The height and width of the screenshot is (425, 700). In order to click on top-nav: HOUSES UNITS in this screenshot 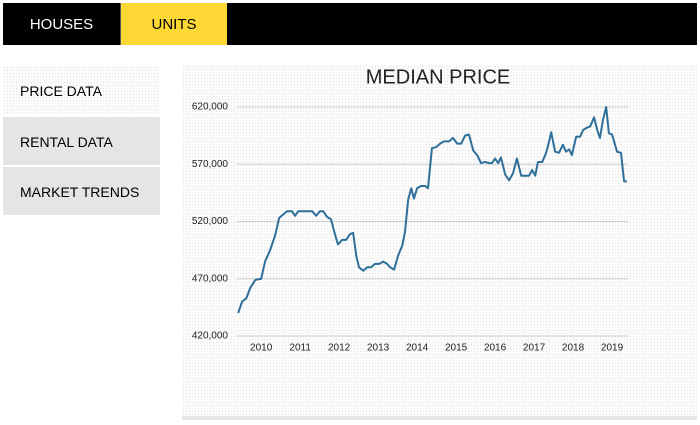, I will do `click(350, 24)`.